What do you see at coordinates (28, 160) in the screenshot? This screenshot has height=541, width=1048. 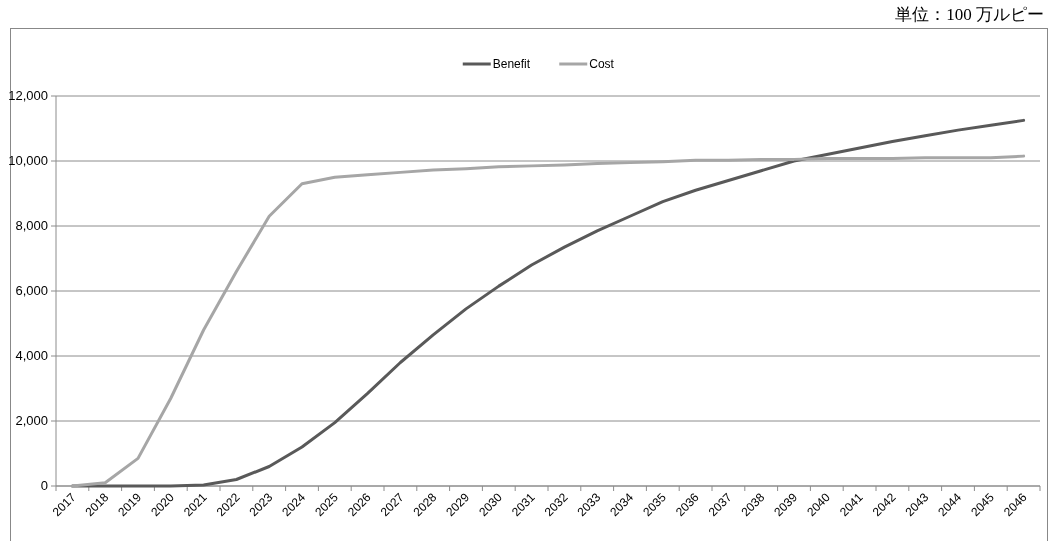 I see `y-tick-label: 10,000` at bounding box center [28, 160].